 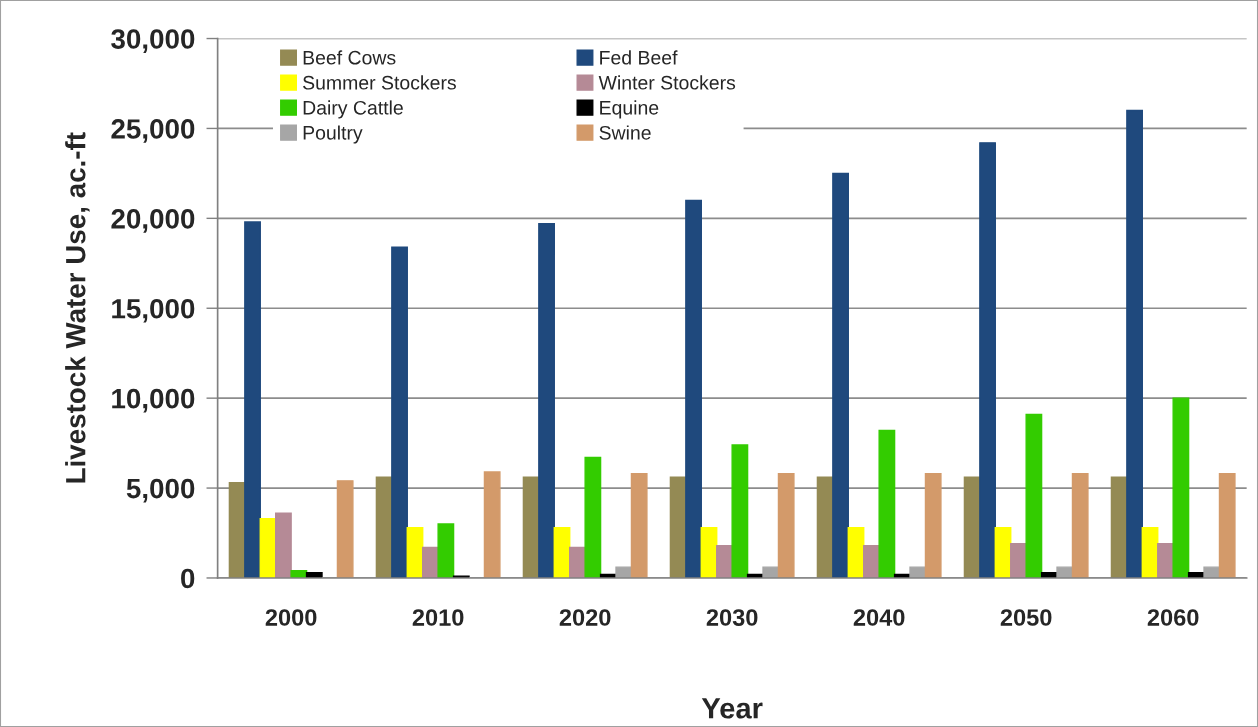 What do you see at coordinates (879, 617) in the screenshot?
I see `x-tick-label: 2040` at bounding box center [879, 617].